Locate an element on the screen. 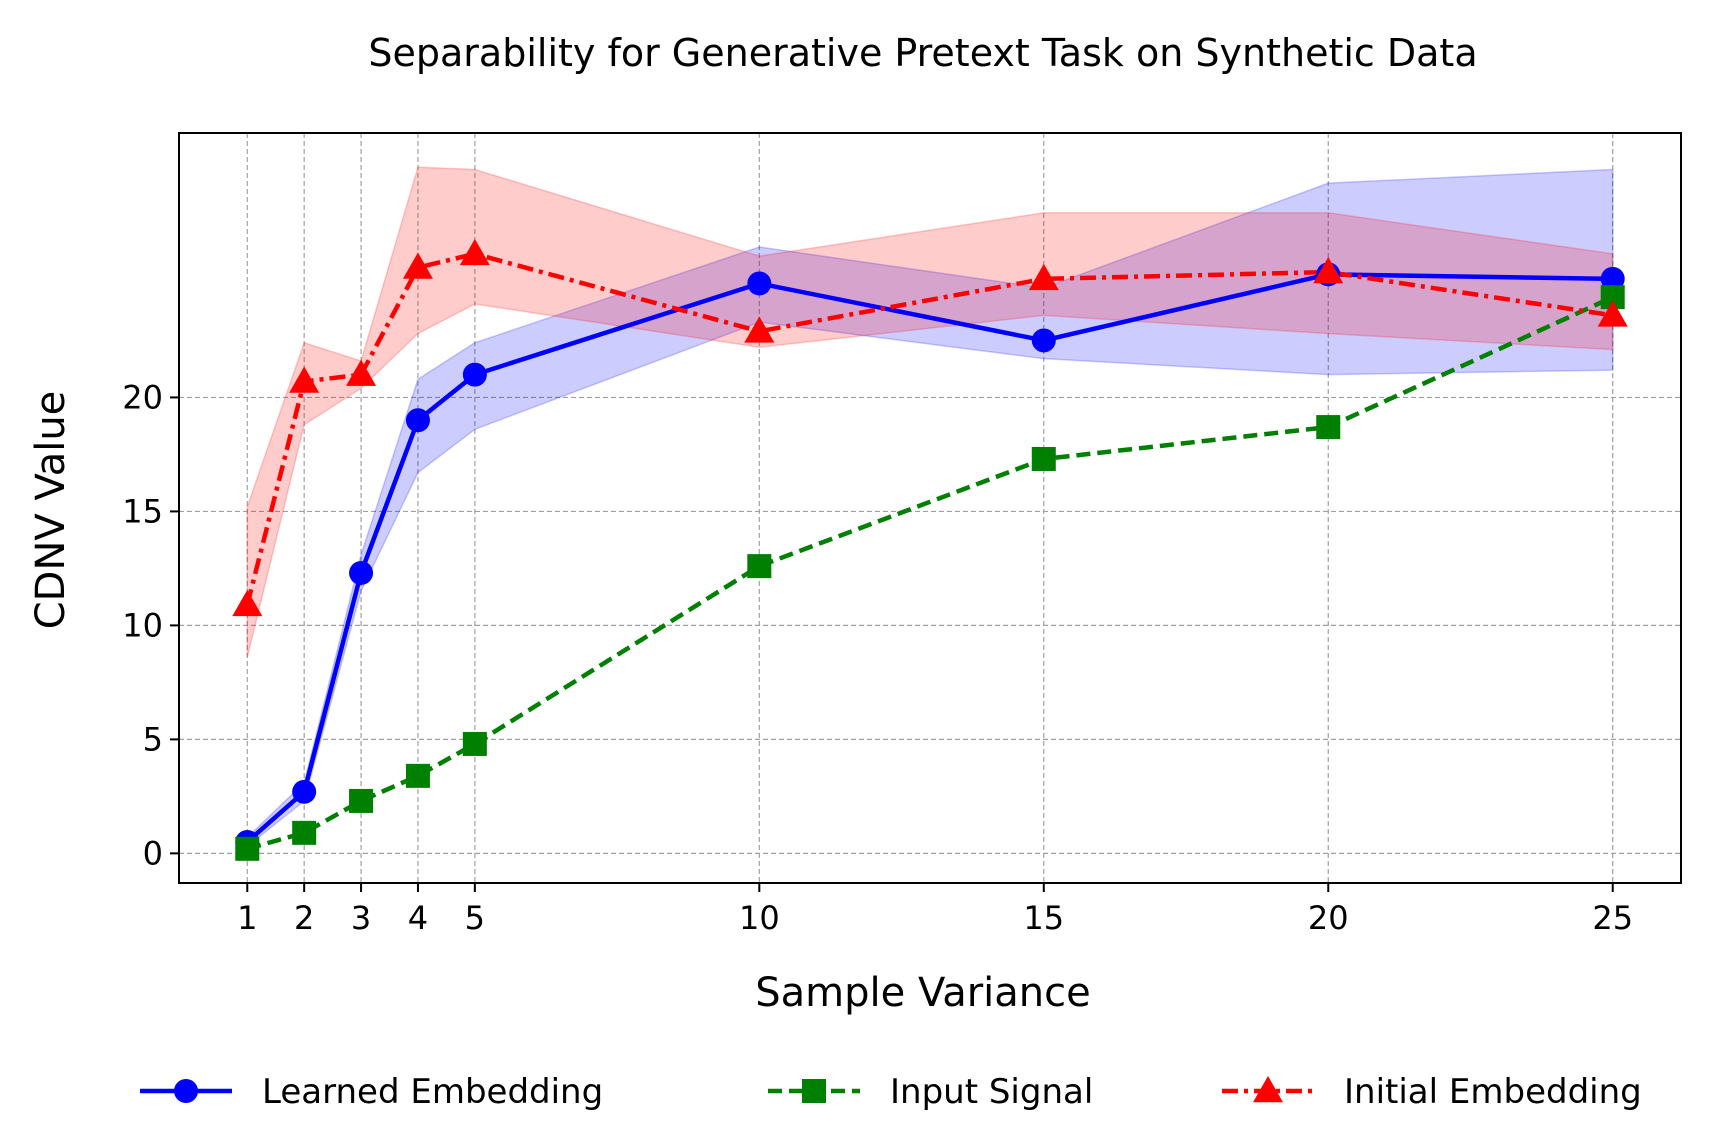 This screenshot has height=1143, width=1735. legend-label: Learned Embedding is located at coordinates (432, 1092).